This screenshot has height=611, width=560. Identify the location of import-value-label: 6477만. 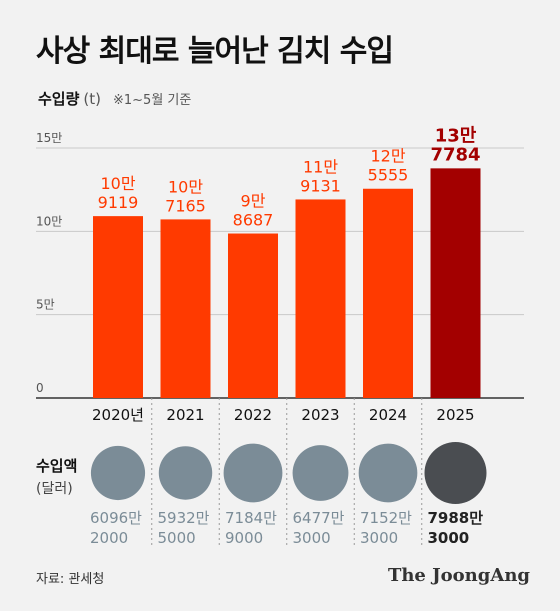
(319, 518).